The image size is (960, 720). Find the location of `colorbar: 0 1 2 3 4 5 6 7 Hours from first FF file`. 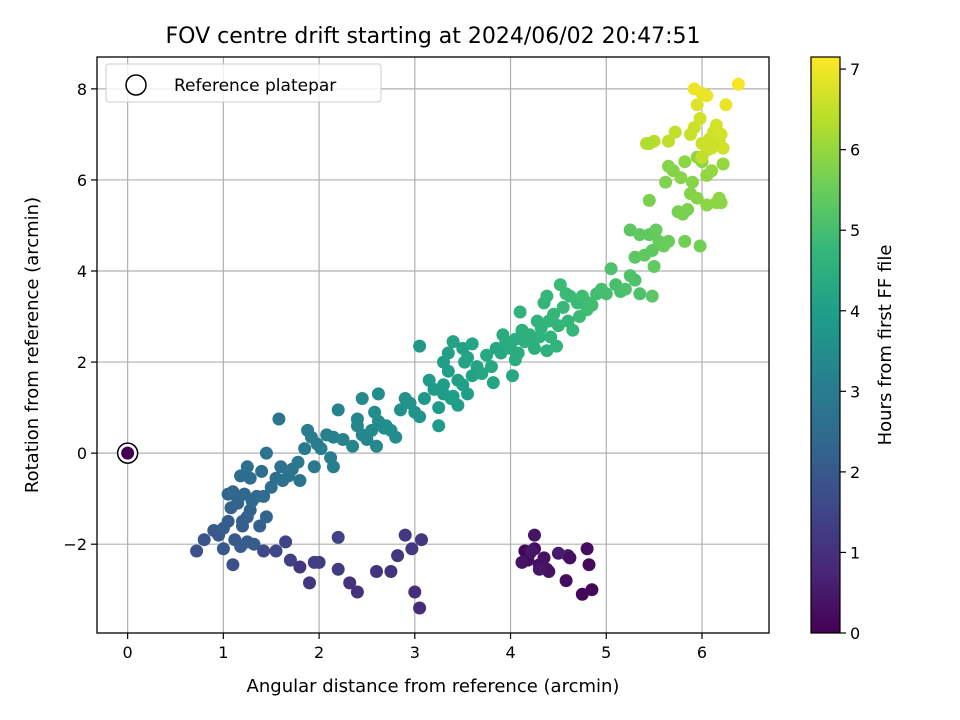

colorbar: 0 1 2 3 4 5 6 7 Hours from first FF file is located at coordinates (853, 349).